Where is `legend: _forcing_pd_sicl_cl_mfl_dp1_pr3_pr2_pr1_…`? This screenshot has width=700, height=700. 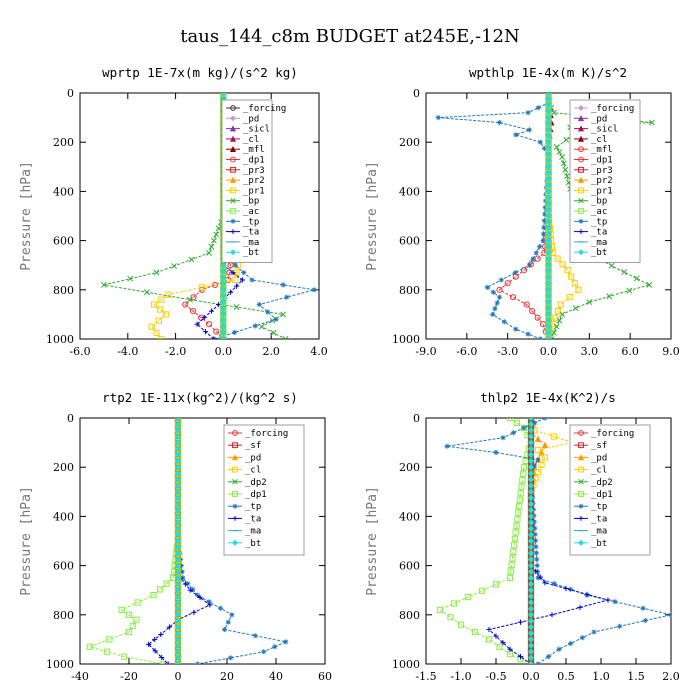 legend: _forcing_pd_sicl_cl_mfl_dp1_pr3_pr2_pr1_… is located at coordinates (253, 181).